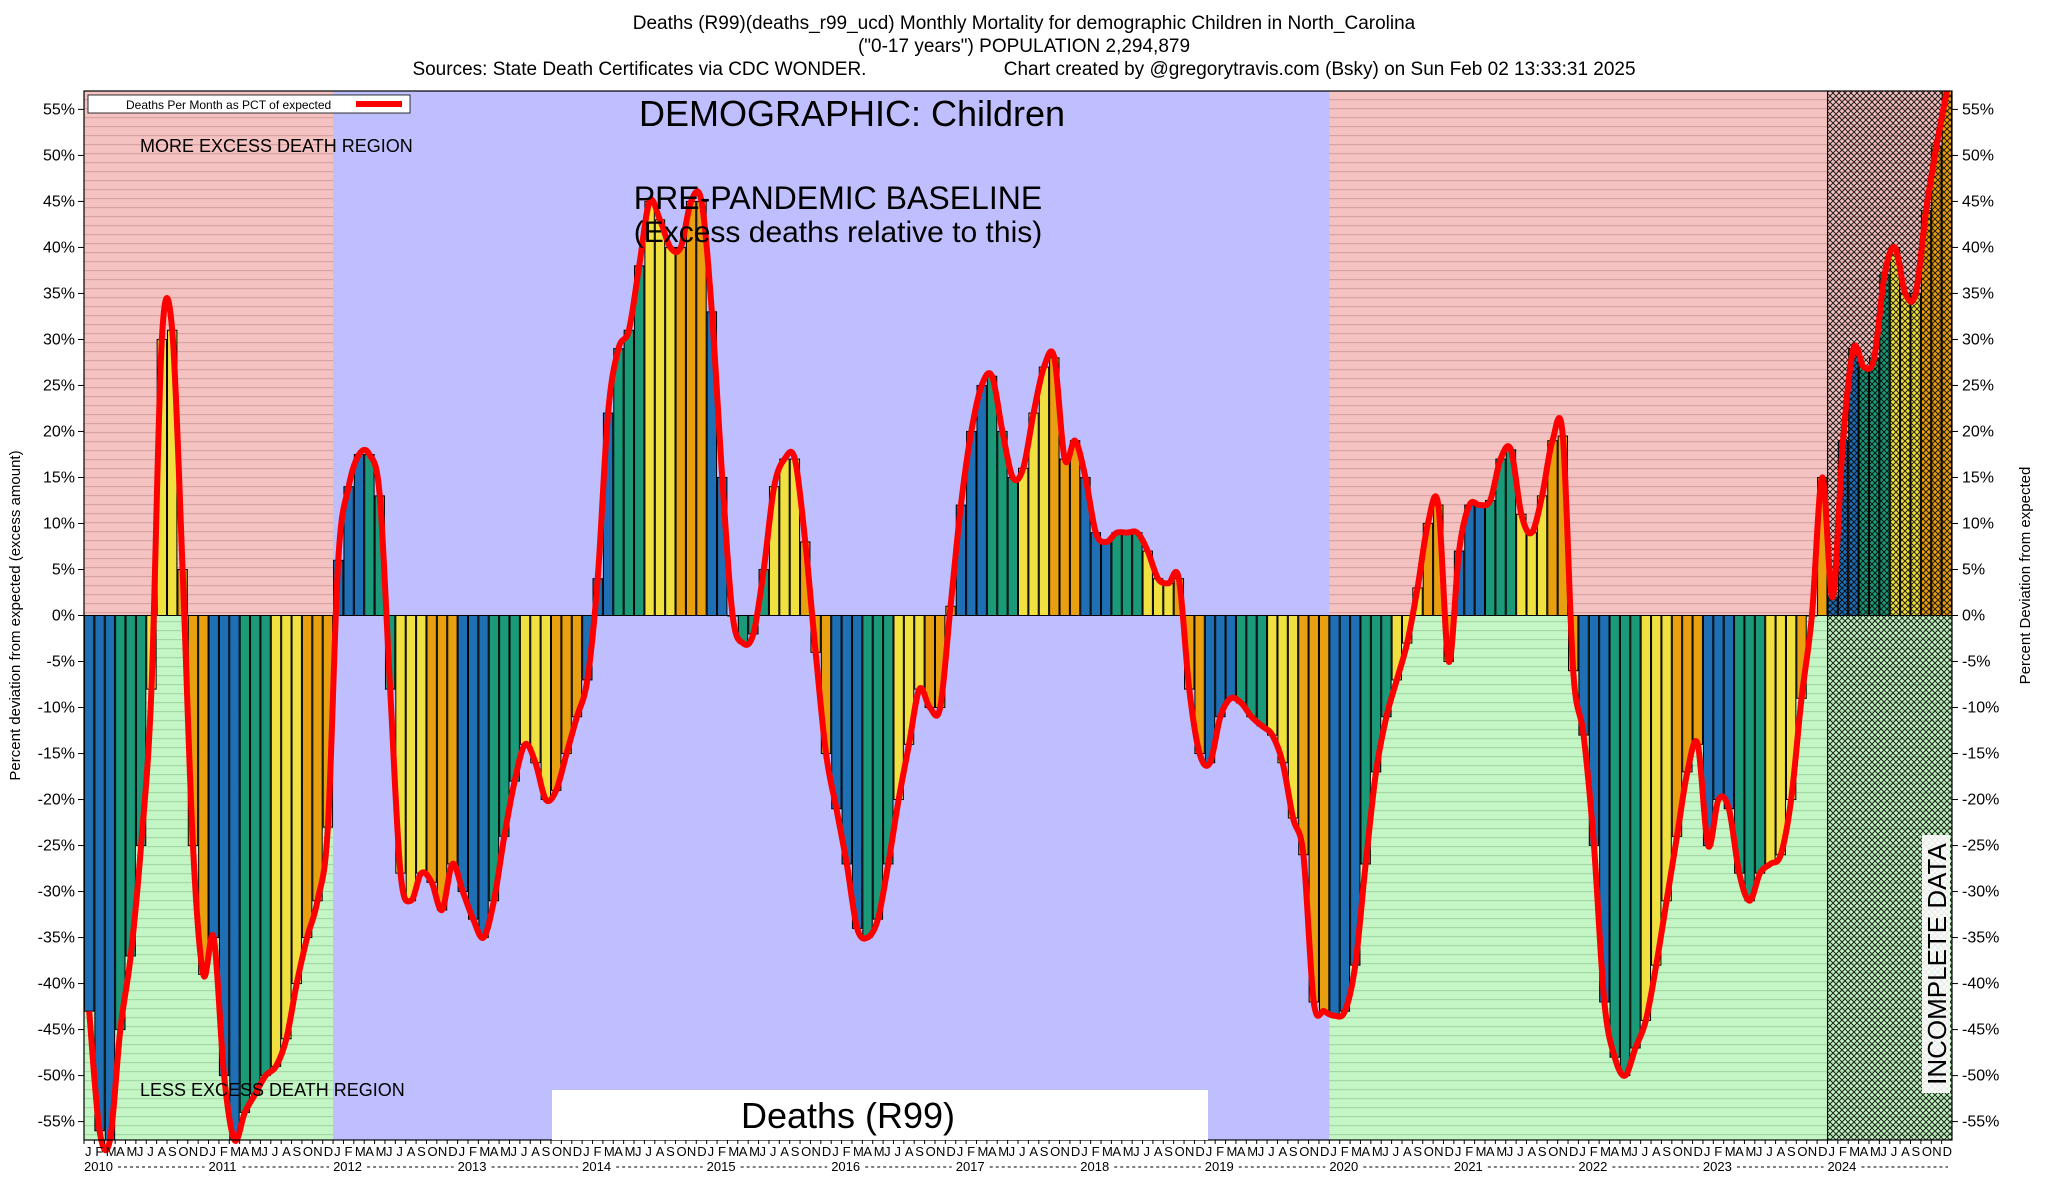 Image resolution: width=2048 pixels, height=1200 pixels. What do you see at coordinates (1980, 754) in the screenshot?
I see `y-tick-label-right: -15%` at bounding box center [1980, 754].